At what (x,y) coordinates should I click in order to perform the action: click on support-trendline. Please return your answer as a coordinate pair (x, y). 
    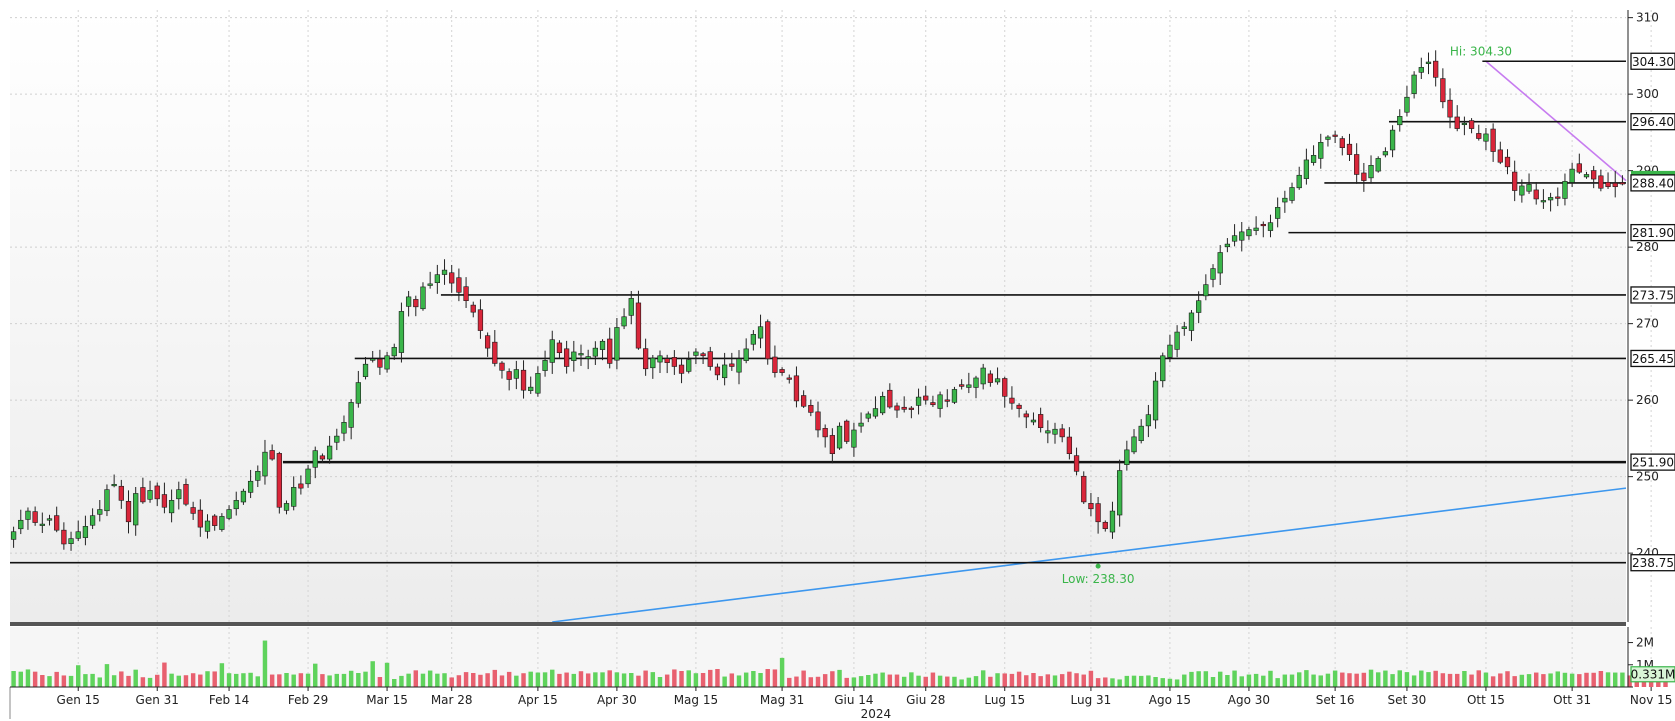
    Looking at the image, I should click on (1089, 555).